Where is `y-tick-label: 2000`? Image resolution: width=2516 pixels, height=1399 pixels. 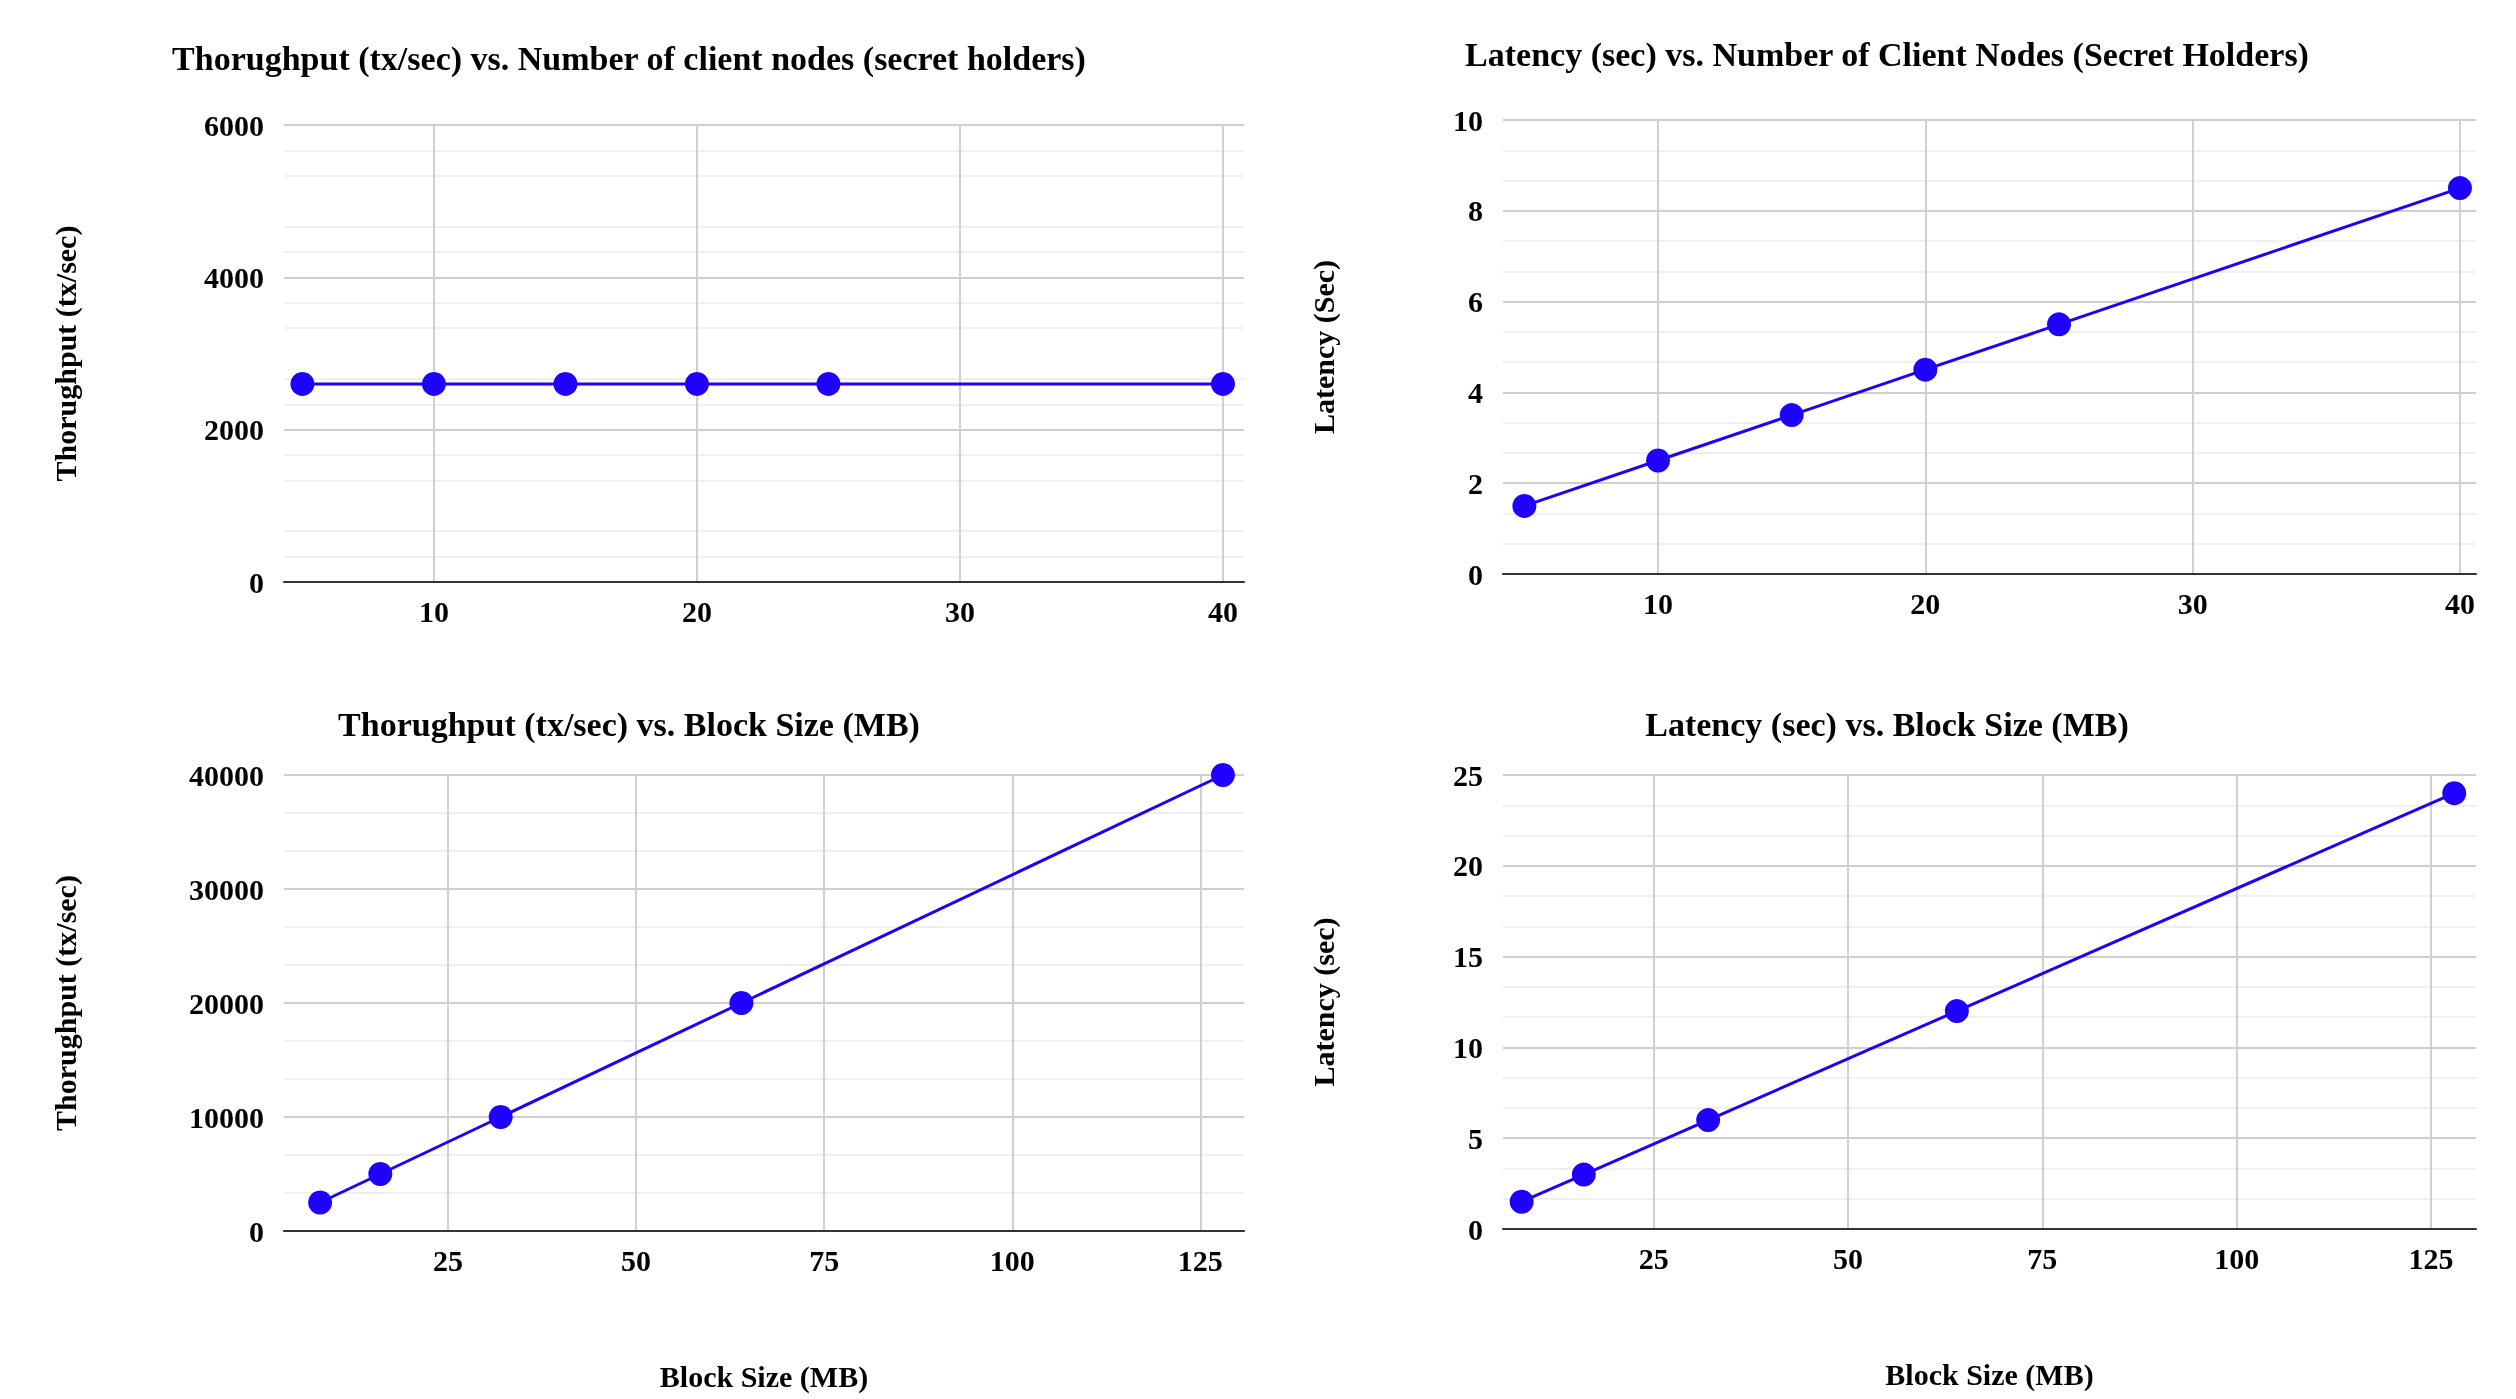
y-tick-label: 2000 is located at coordinates (234, 430).